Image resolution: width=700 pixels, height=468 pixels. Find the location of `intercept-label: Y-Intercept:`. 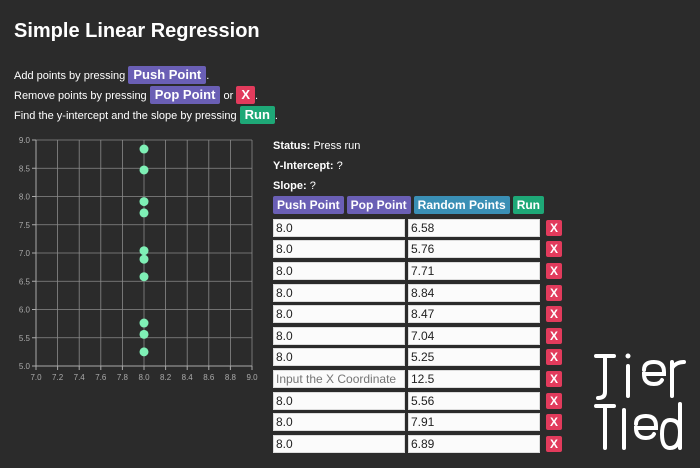

intercept-label: Y-Intercept: is located at coordinates (303, 166).